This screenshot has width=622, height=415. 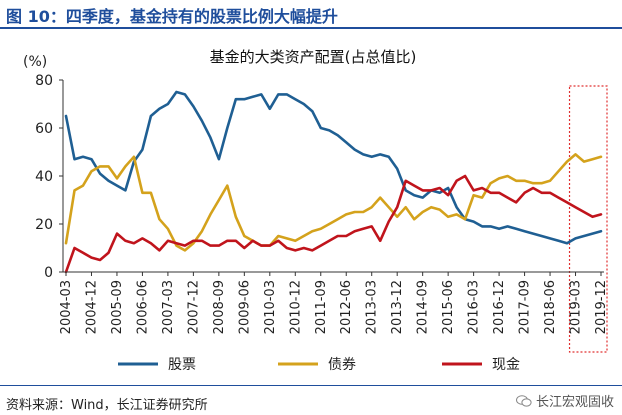 What do you see at coordinates (48, 273) in the screenshot?
I see `y-tick-label: 0` at bounding box center [48, 273].